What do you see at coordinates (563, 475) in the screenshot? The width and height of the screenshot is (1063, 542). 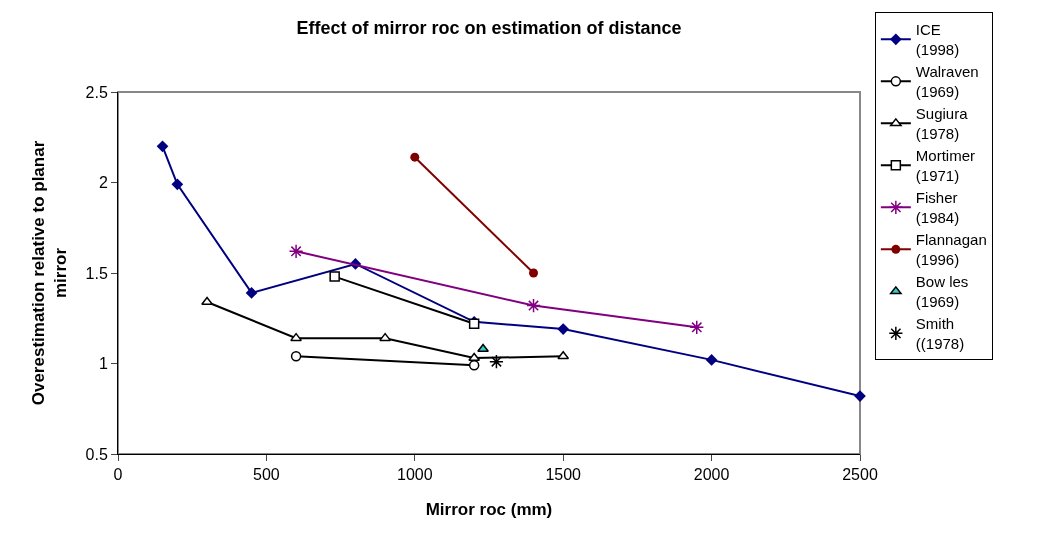 I see `x-tick-label: 1500` at bounding box center [563, 475].